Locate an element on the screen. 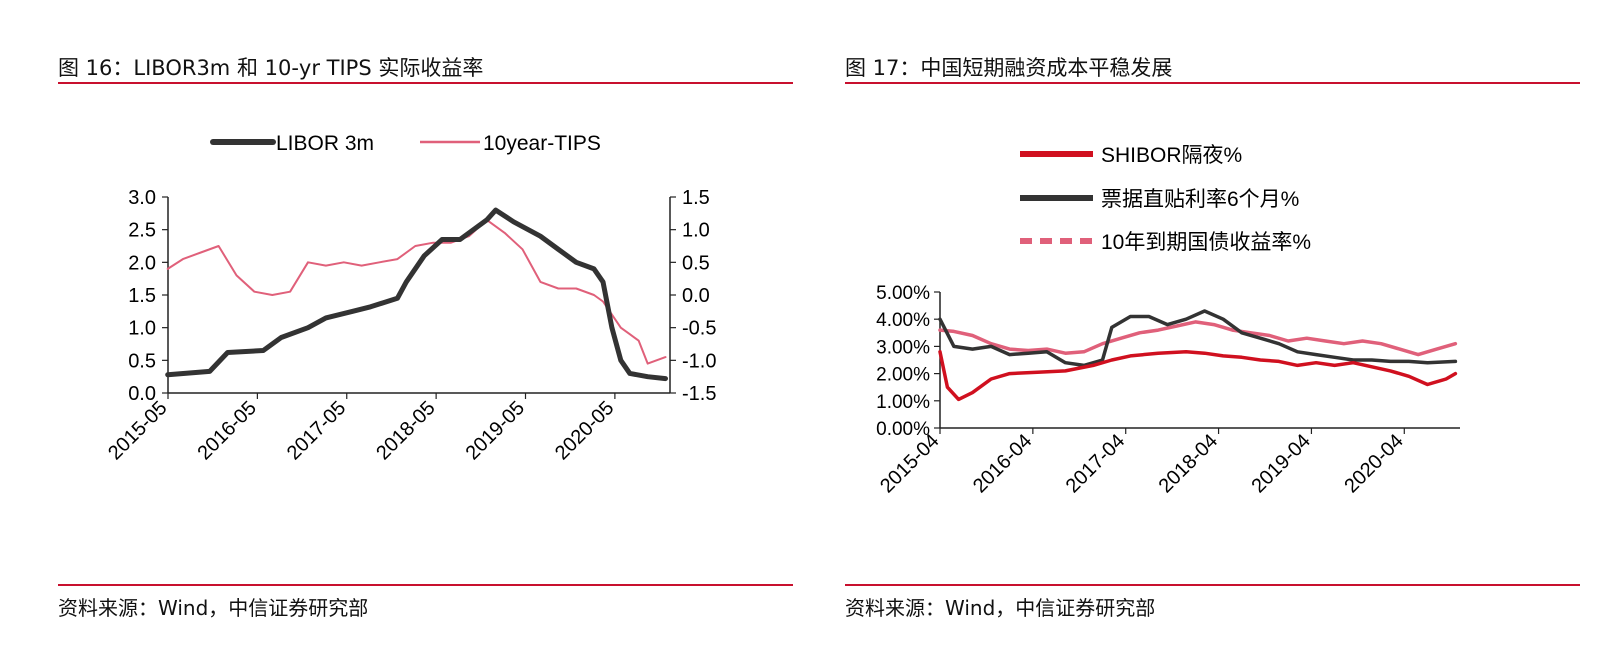  x-tick-label: 2015-04 is located at coordinates (909, 463).